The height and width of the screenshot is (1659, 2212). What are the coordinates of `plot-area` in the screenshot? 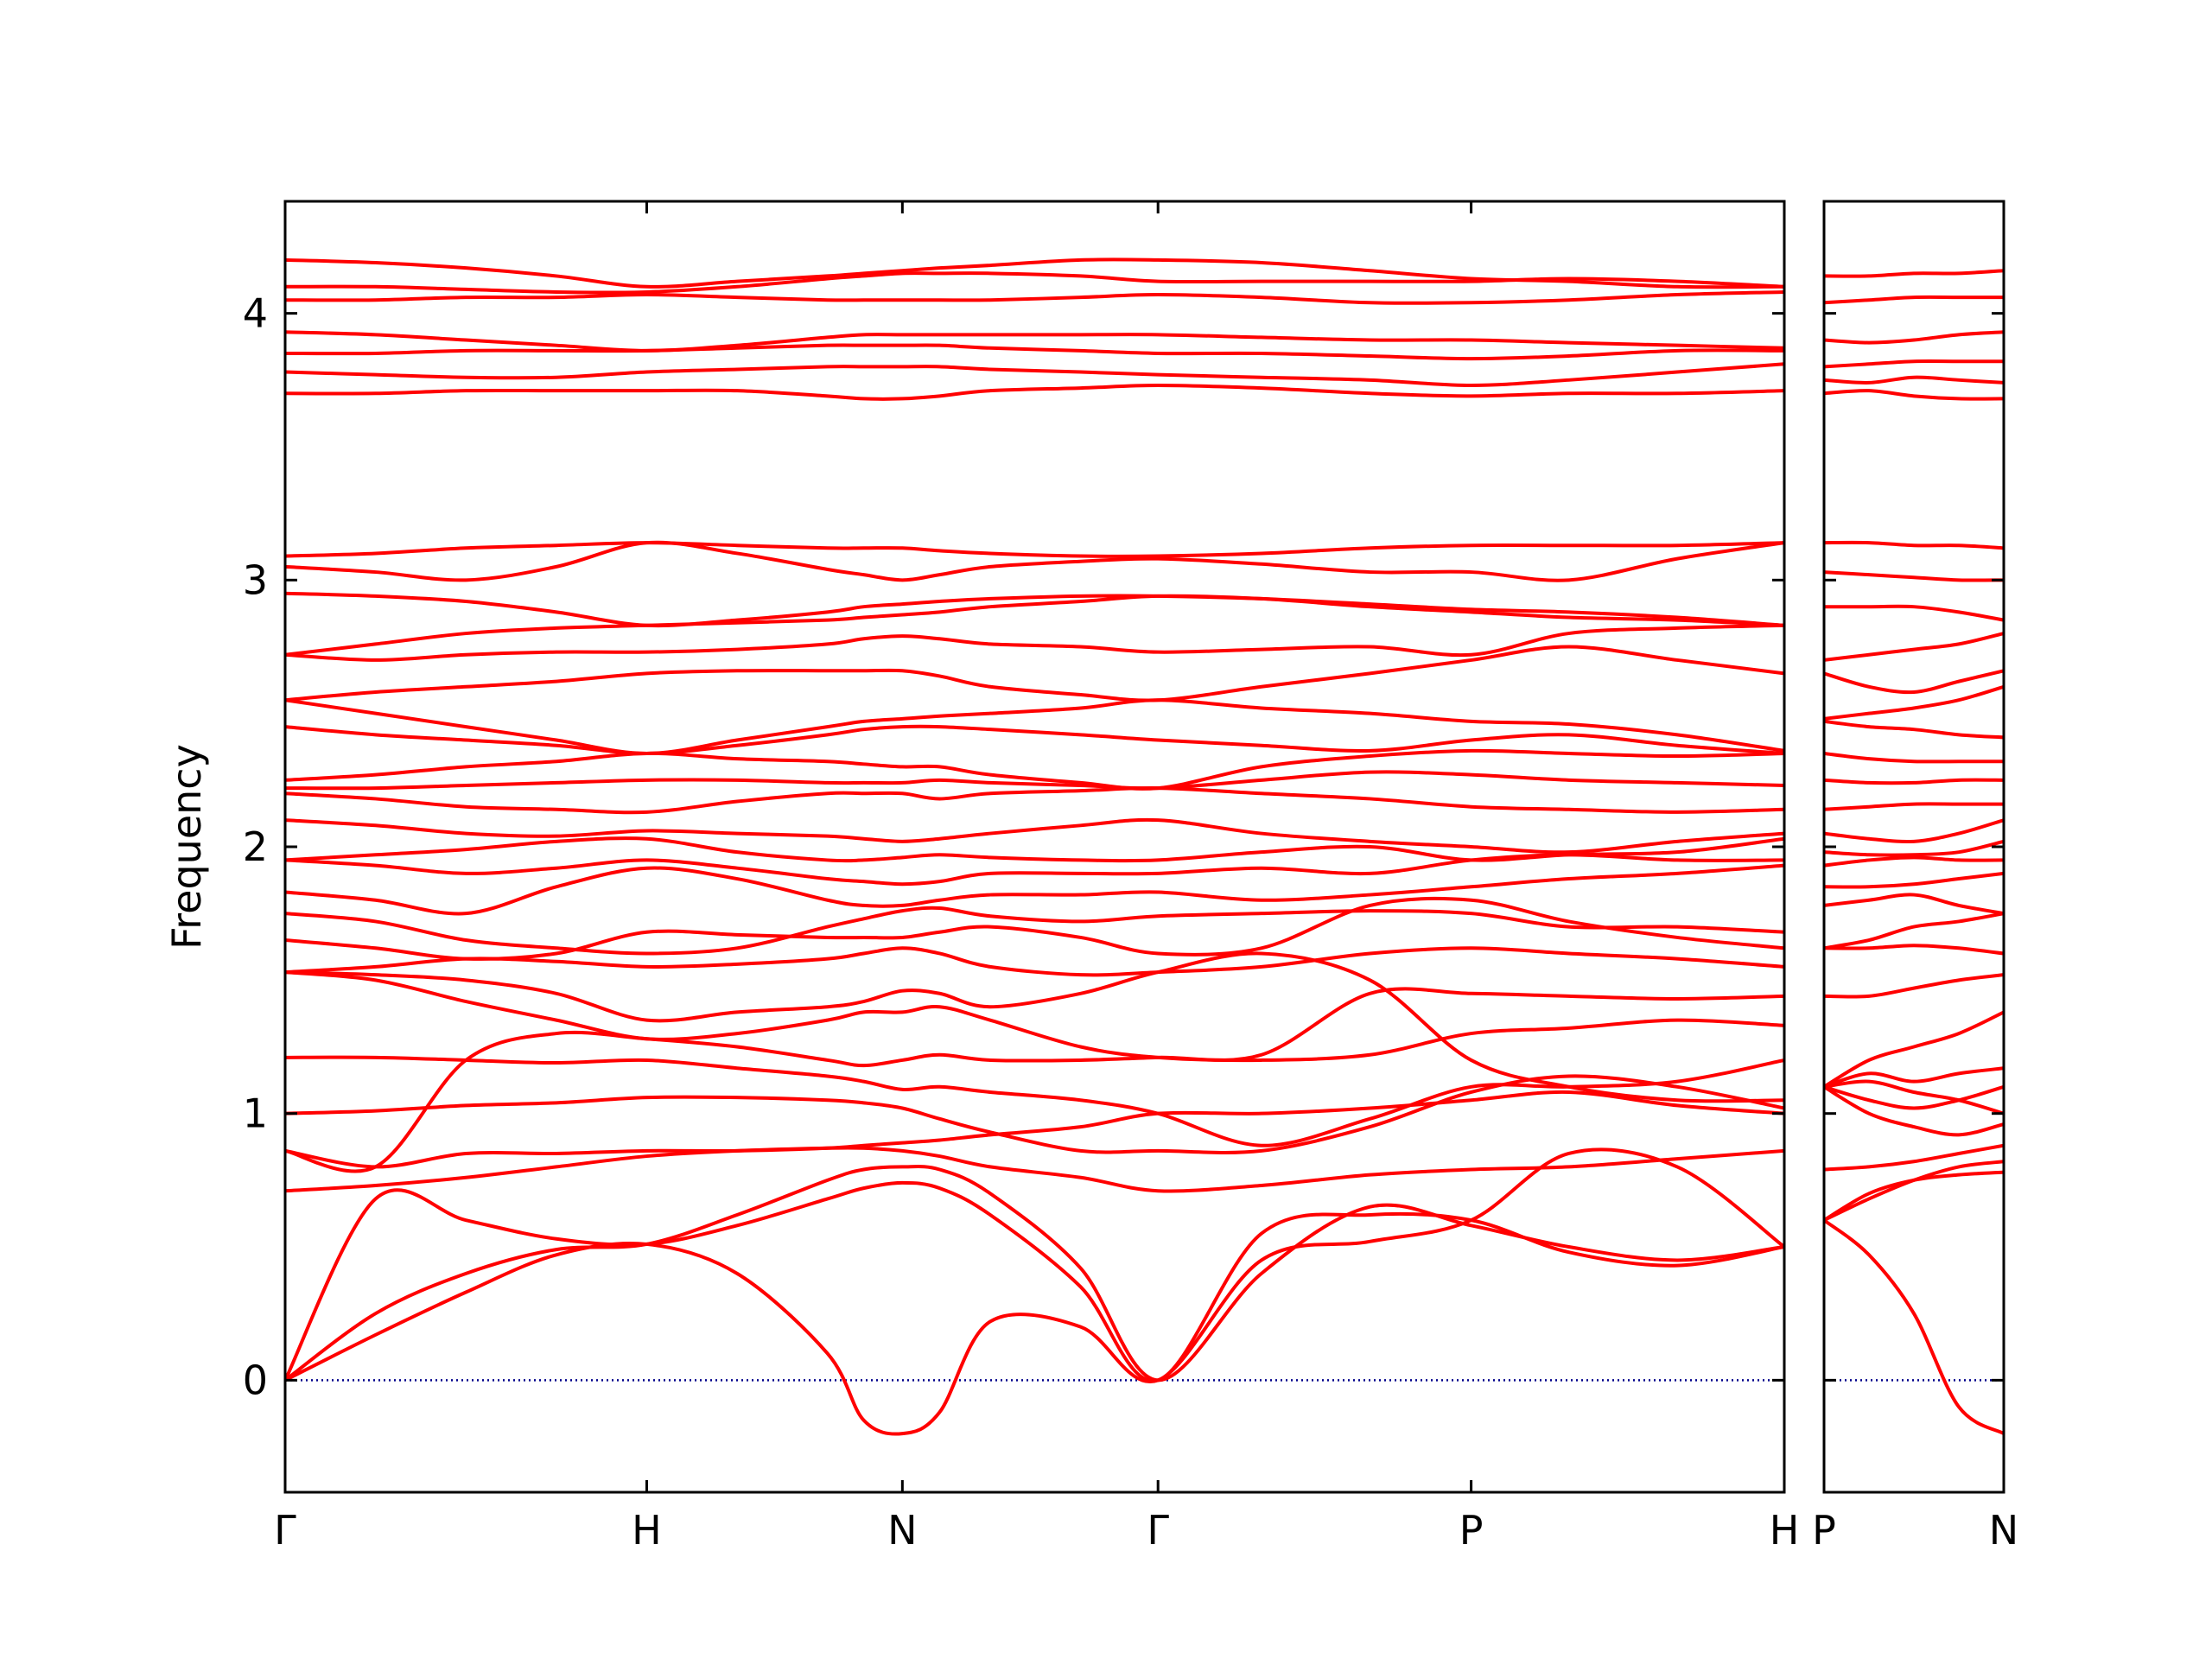 It's located at (1914, 852).